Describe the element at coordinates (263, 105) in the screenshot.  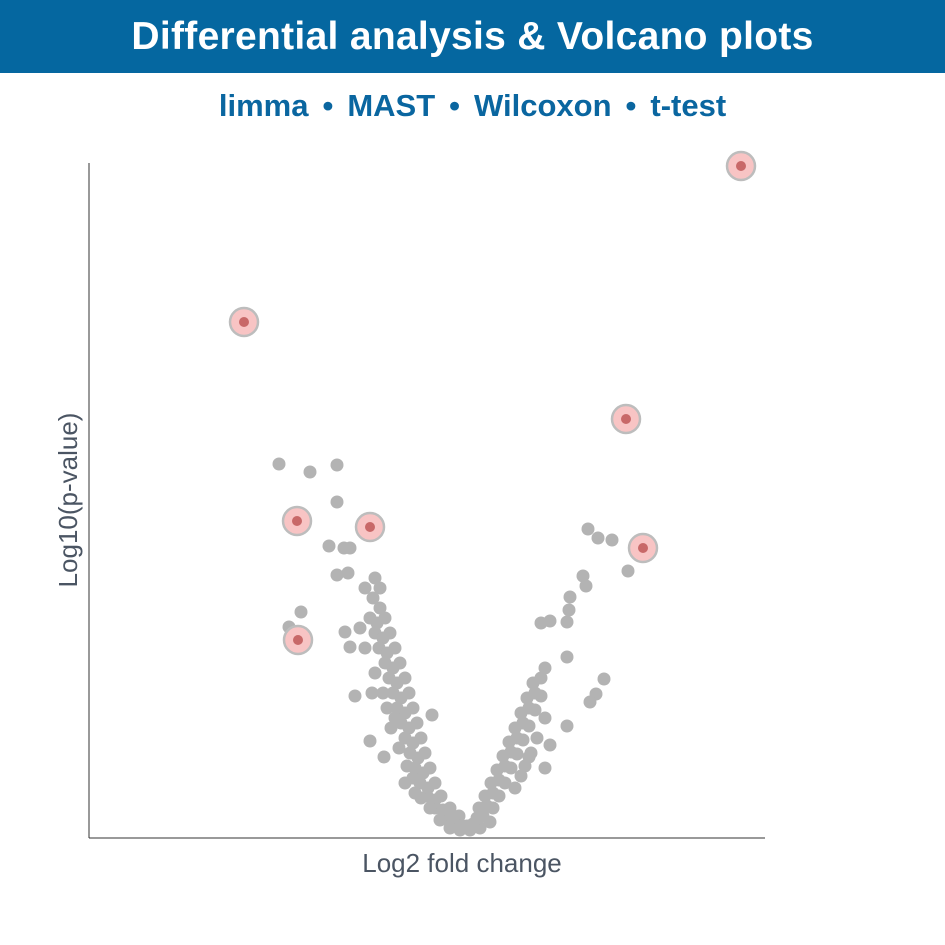
I see `method-limma: limma` at that location.